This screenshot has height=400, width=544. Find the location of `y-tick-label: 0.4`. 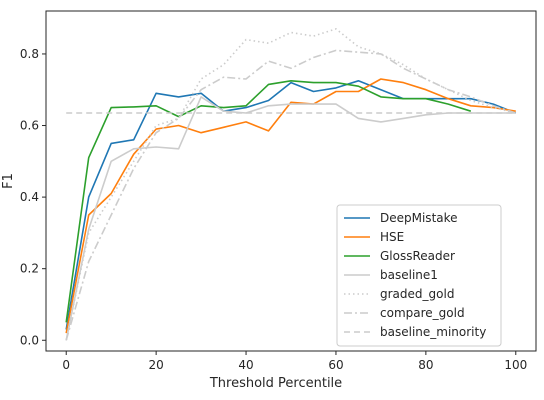

y-tick-label: 0.4 is located at coordinates (29, 197).